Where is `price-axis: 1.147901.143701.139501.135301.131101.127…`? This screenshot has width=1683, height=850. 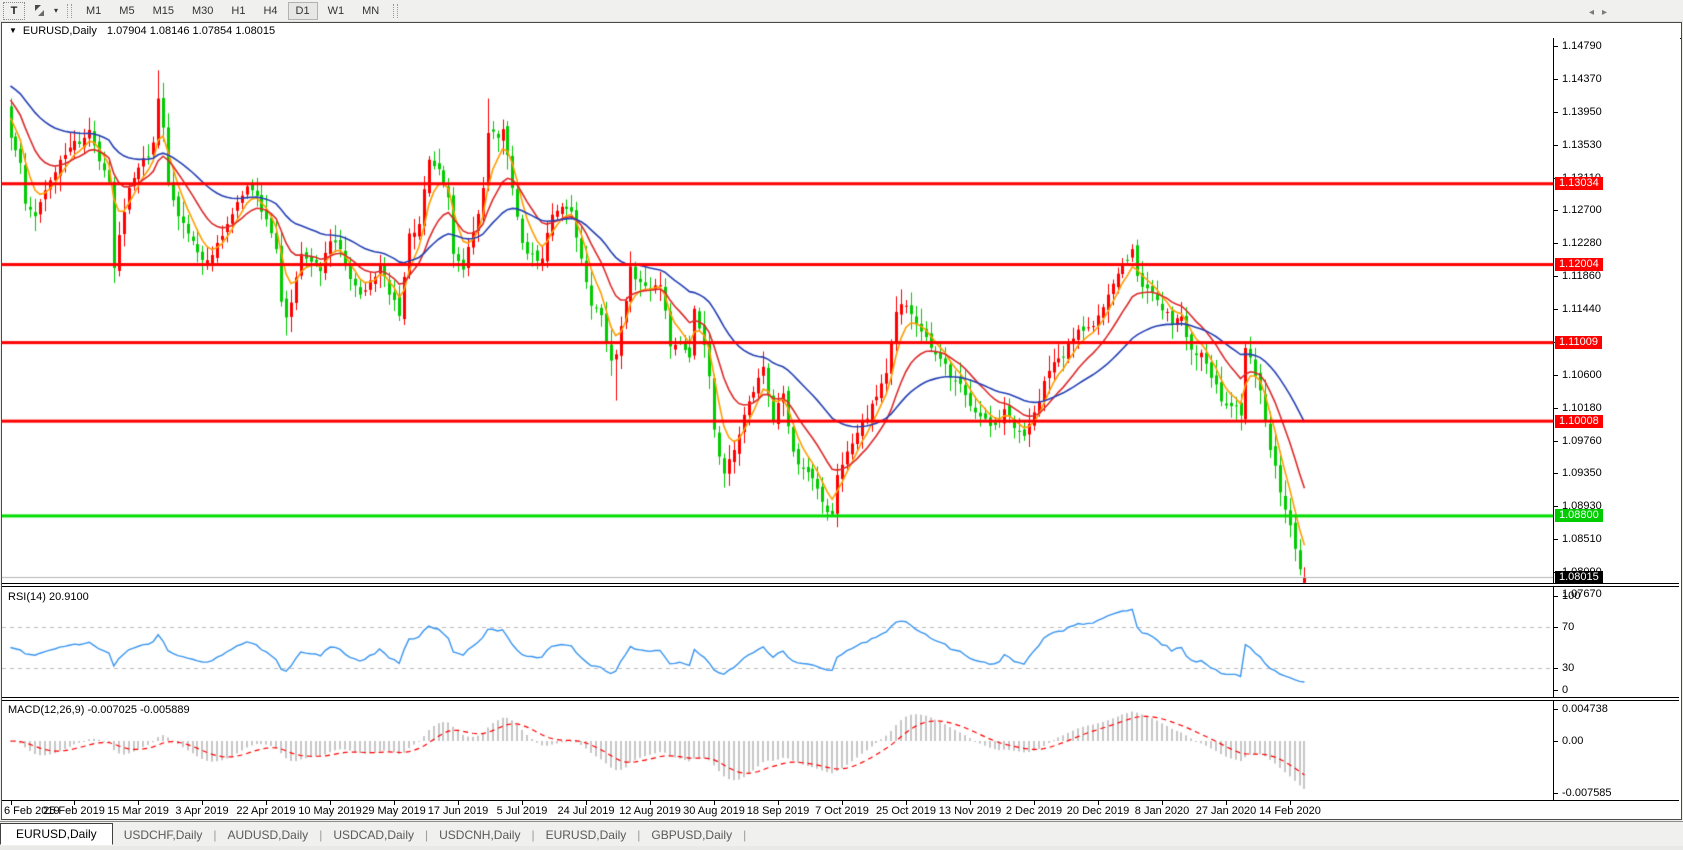 price-axis: 1.147901.143701.139501.135301.131101.127… is located at coordinates (1616, 419).